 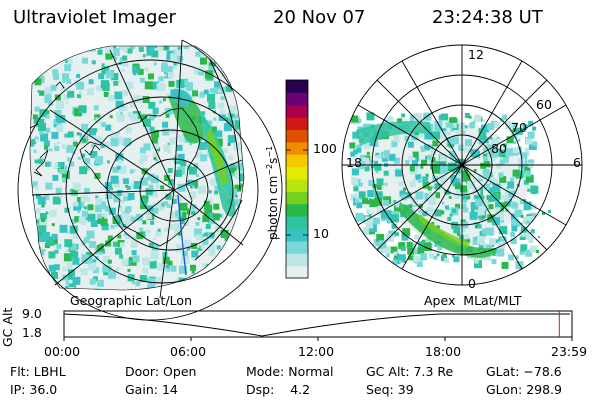 What do you see at coordinates (316, 351) in the screenshot?
I see `time-tick-2: 12:00` at bounding box center [316, 351].